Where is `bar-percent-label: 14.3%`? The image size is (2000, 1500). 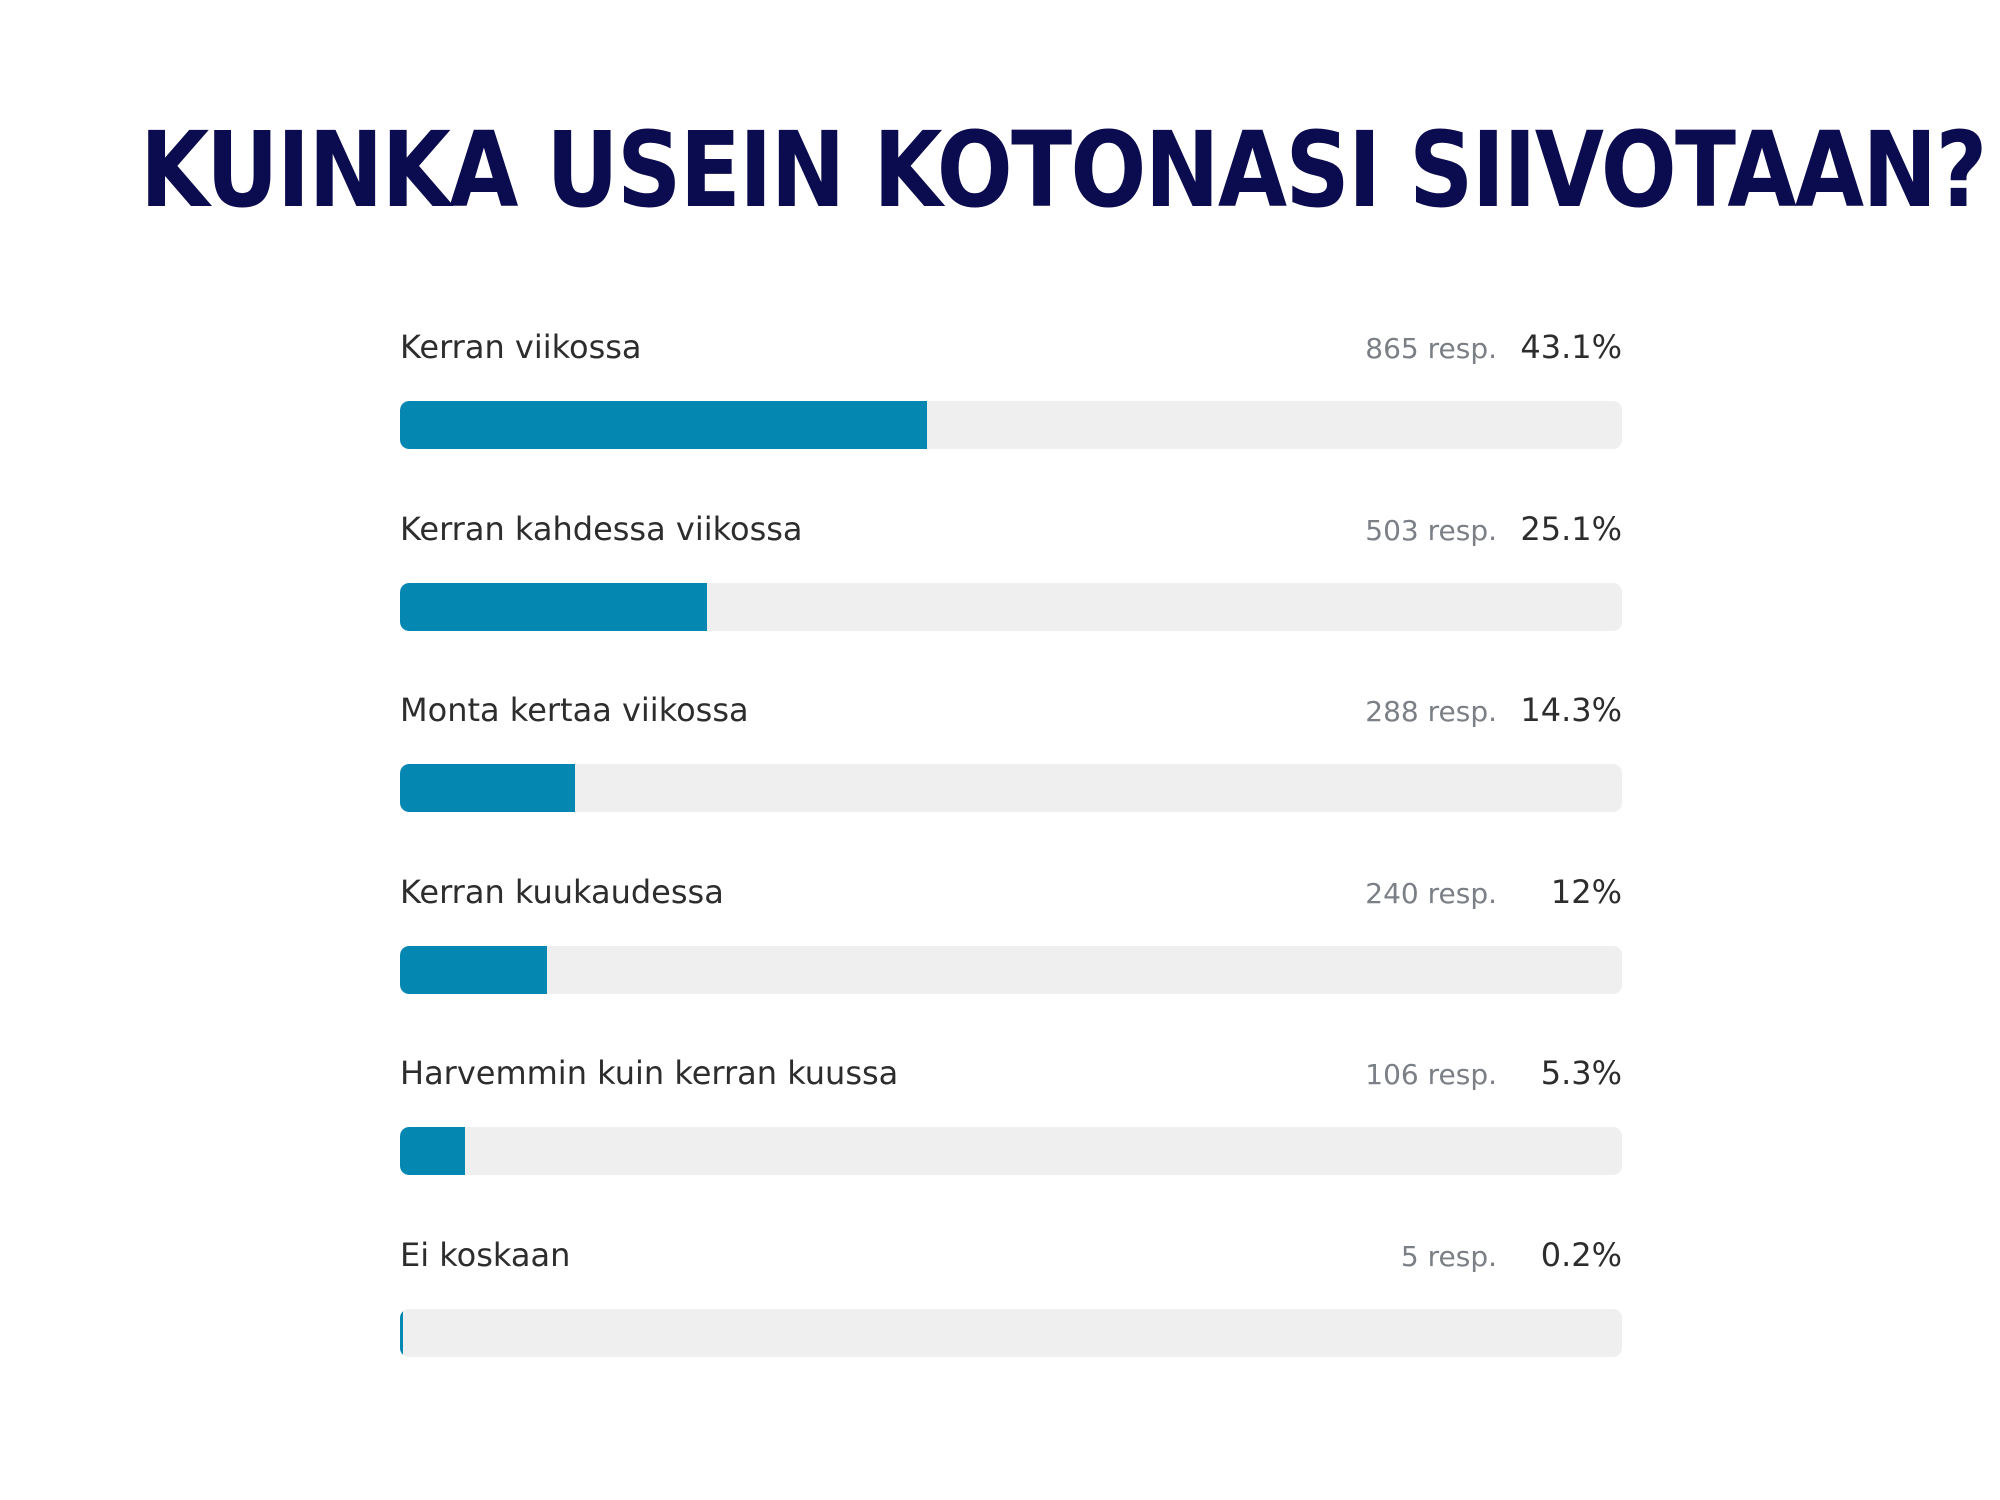 bar-percent-label: 14.3% is located at coordinates (1571, 710).